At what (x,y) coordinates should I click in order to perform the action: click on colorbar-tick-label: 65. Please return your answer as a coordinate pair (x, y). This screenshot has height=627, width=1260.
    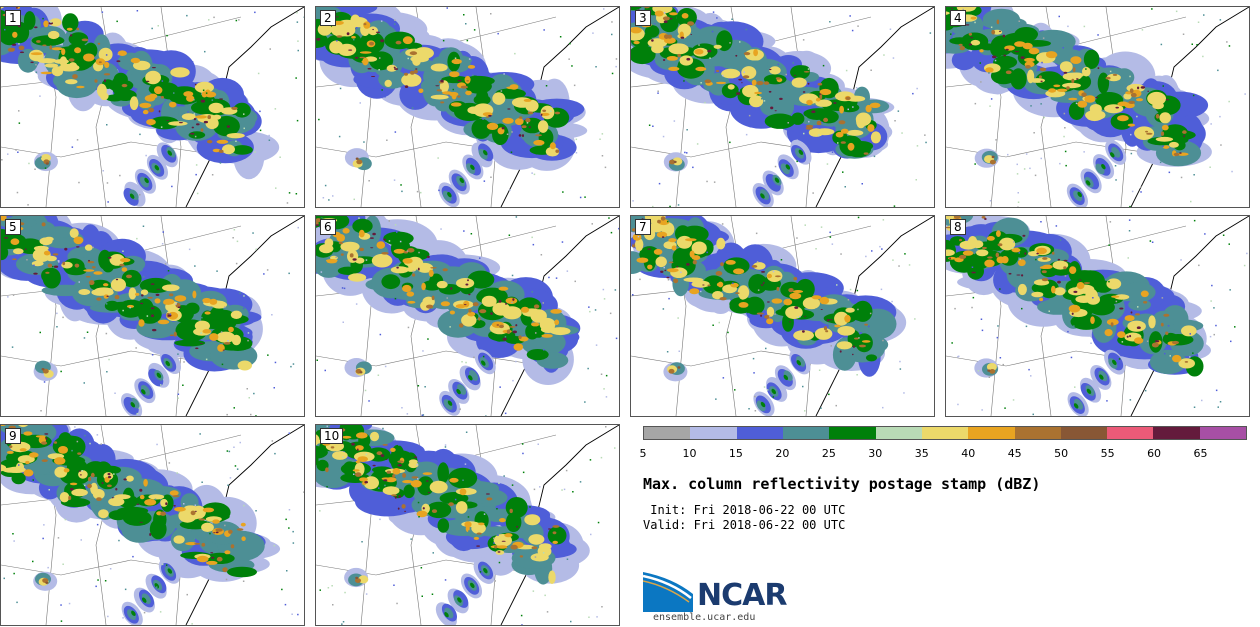
    Looking at the image, I should click on (1200, 453).